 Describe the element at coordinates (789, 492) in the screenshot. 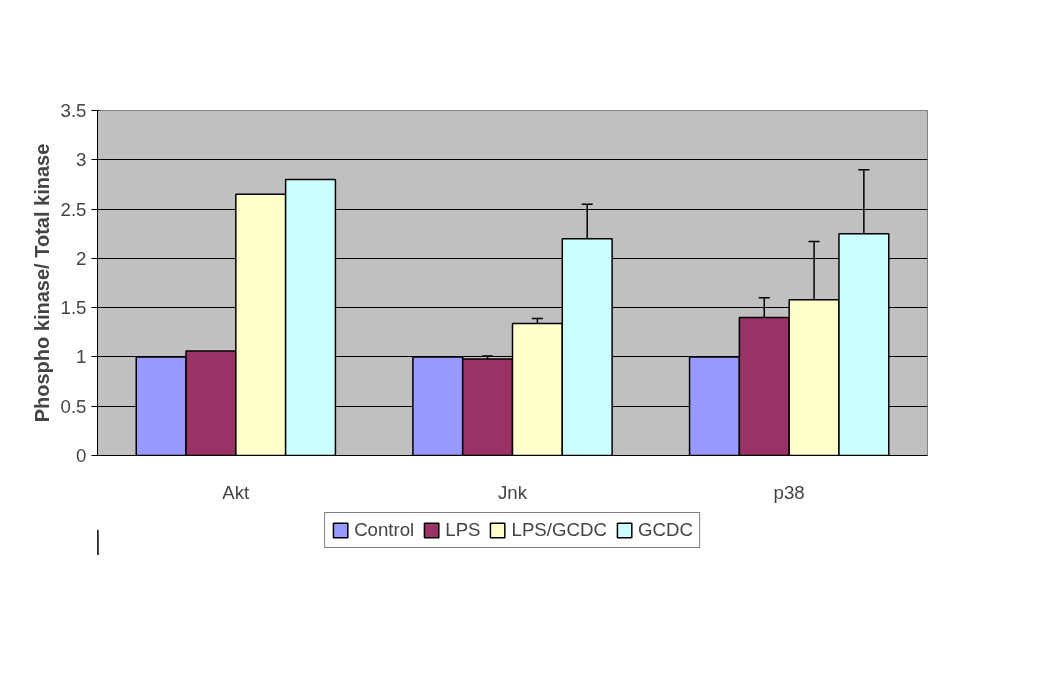

I see `x-tick-label: p38` at that location.